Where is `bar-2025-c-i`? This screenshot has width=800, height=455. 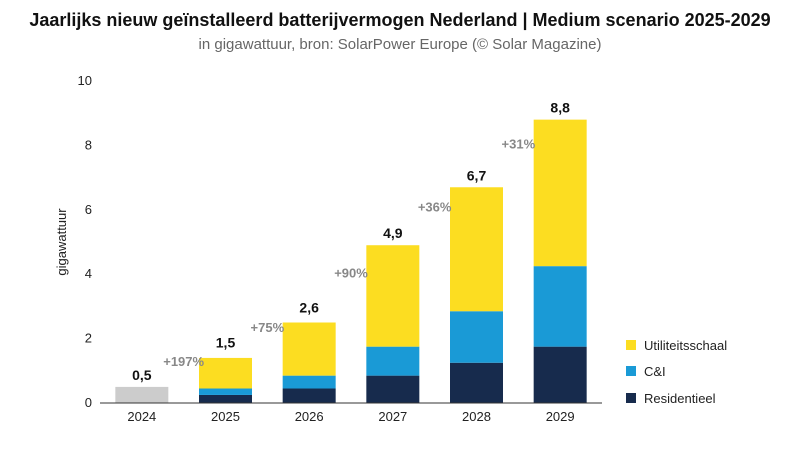 bar-2025-c-i is located at coordinates (225, 391).